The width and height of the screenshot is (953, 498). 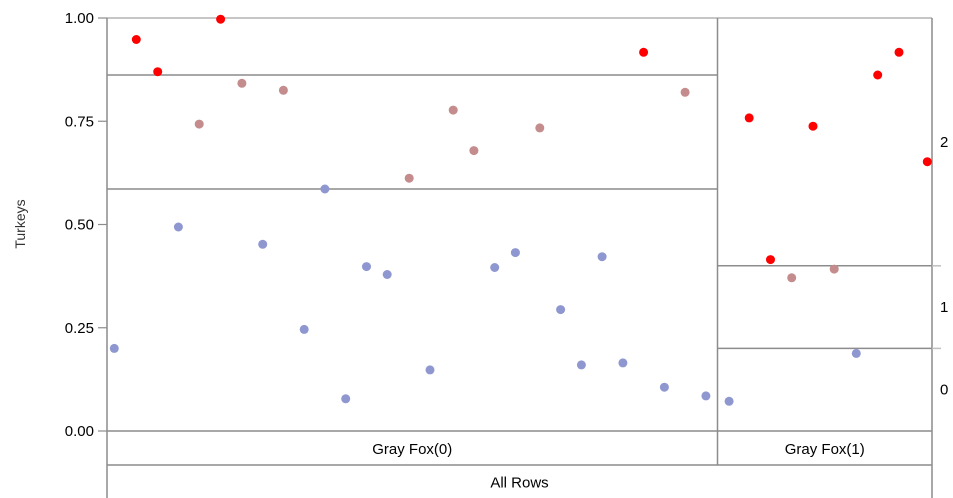 I want to click on y-tick-label: 0.25, so click(x=79, y=328).